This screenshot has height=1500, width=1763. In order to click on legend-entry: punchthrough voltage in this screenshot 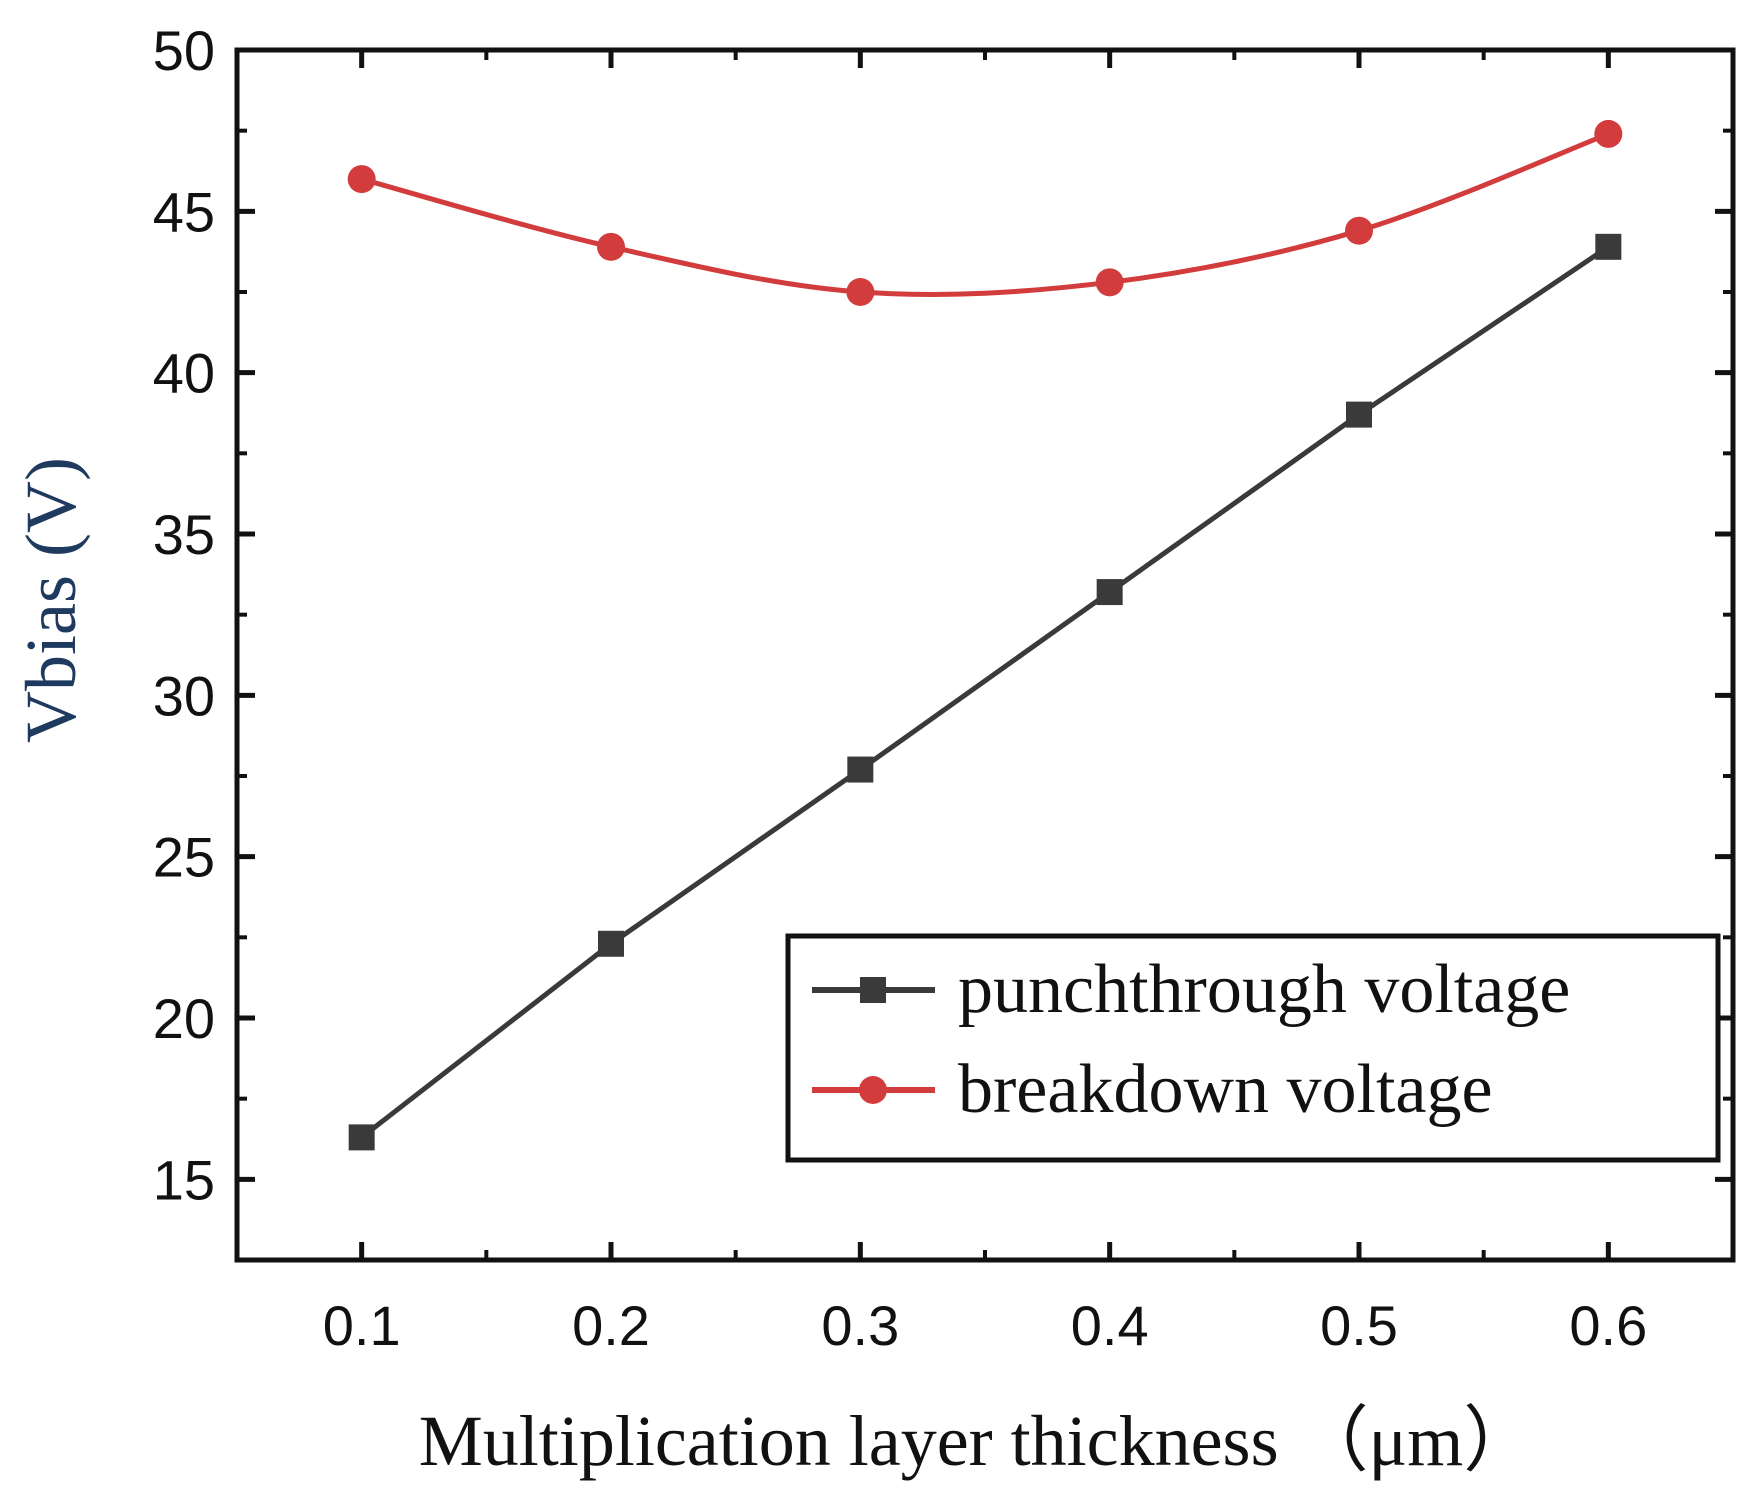, I will do `click(1191, 989)`.